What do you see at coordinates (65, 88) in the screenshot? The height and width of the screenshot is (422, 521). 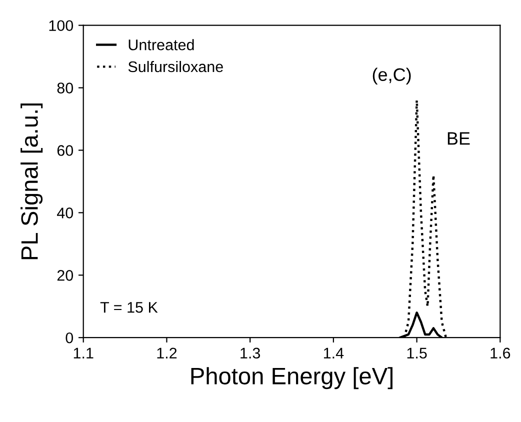 I see `y-tick-label: 80` at bounding box center [65, 88].